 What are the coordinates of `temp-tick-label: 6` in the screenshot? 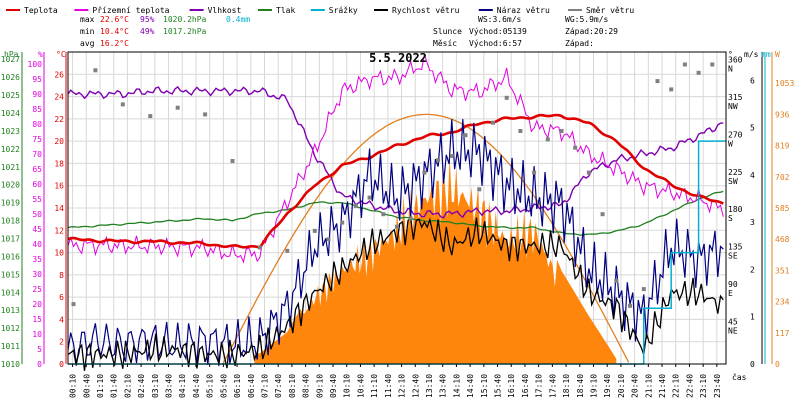 It's located at (61, 297).